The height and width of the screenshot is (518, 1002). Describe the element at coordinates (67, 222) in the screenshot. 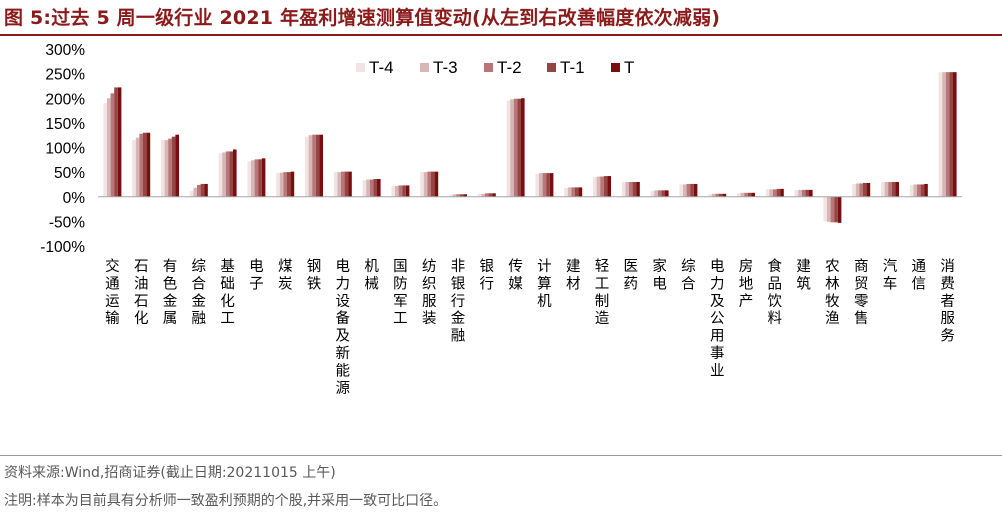

I see `y-tick-label: -50%` at that location.